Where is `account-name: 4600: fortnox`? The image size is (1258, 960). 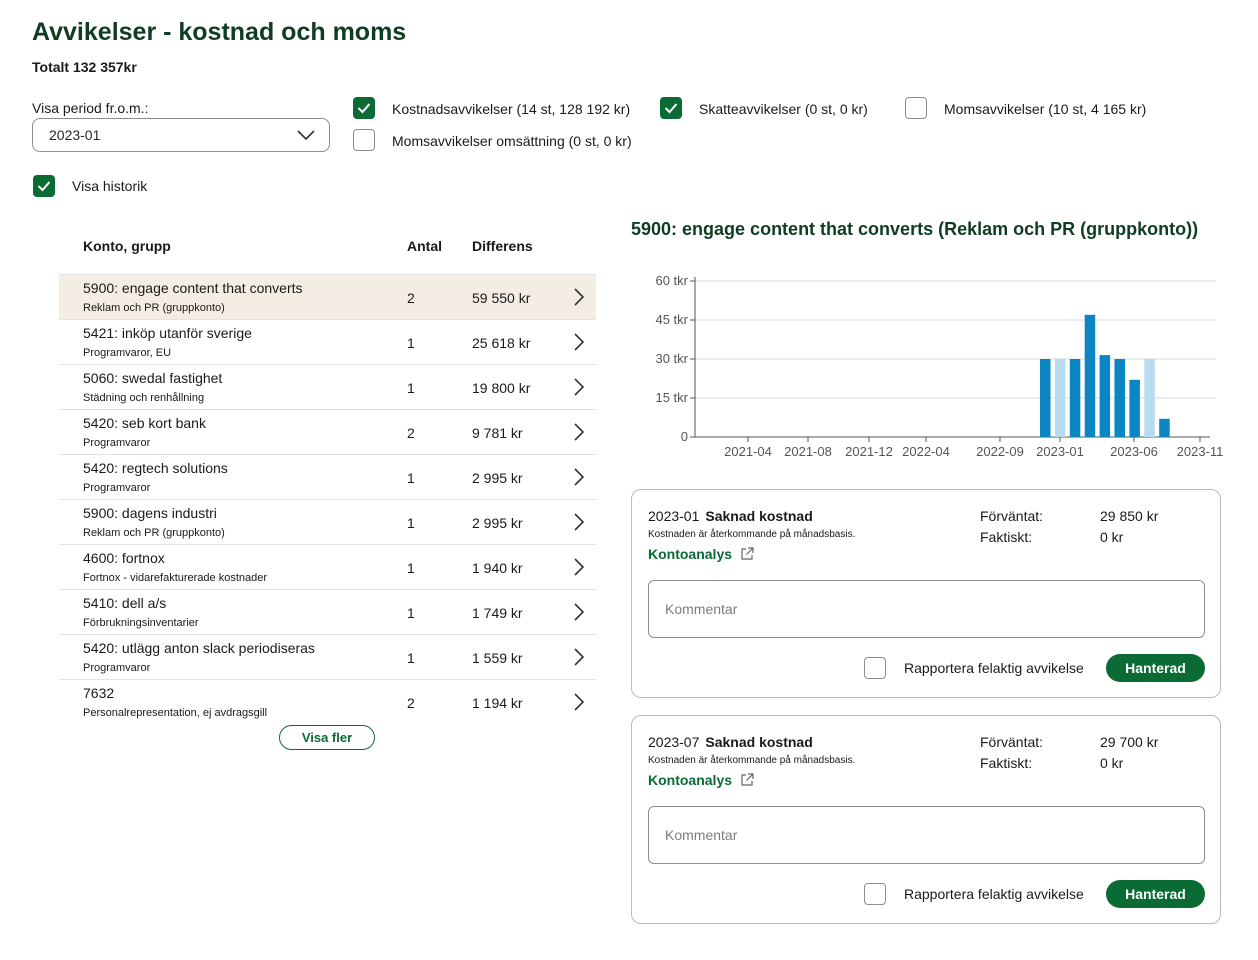
account-name: 4600: fortnox is located at coordinates (124, 558).